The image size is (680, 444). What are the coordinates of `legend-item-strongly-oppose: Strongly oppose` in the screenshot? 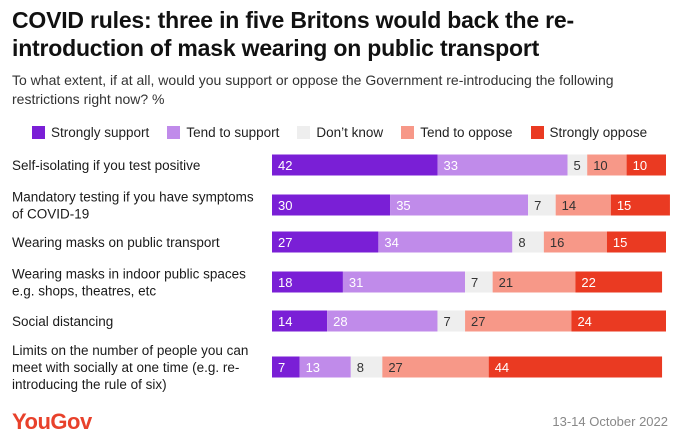 It's located at (589, 132).